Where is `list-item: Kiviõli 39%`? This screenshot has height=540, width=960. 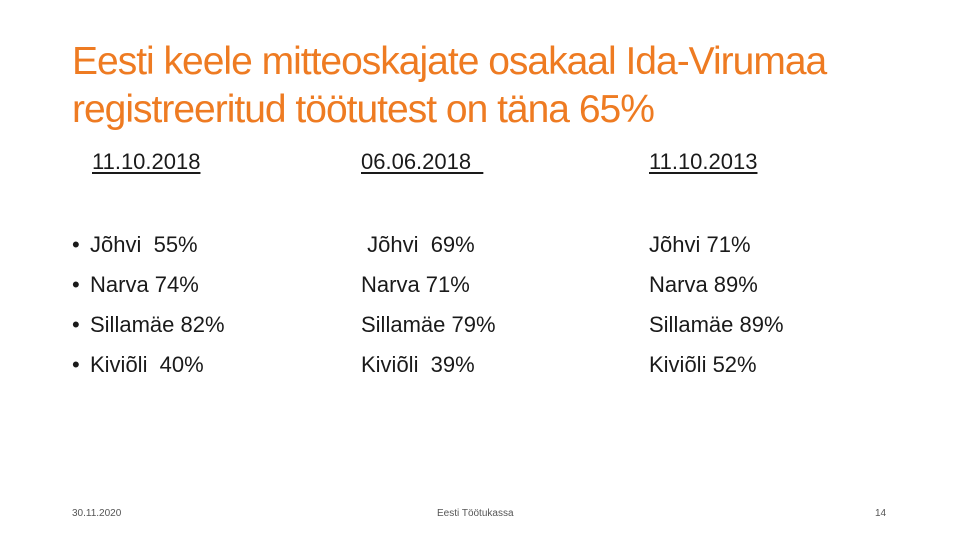
list-item: Kiviõli 39% is located at coordinates (418, 364).